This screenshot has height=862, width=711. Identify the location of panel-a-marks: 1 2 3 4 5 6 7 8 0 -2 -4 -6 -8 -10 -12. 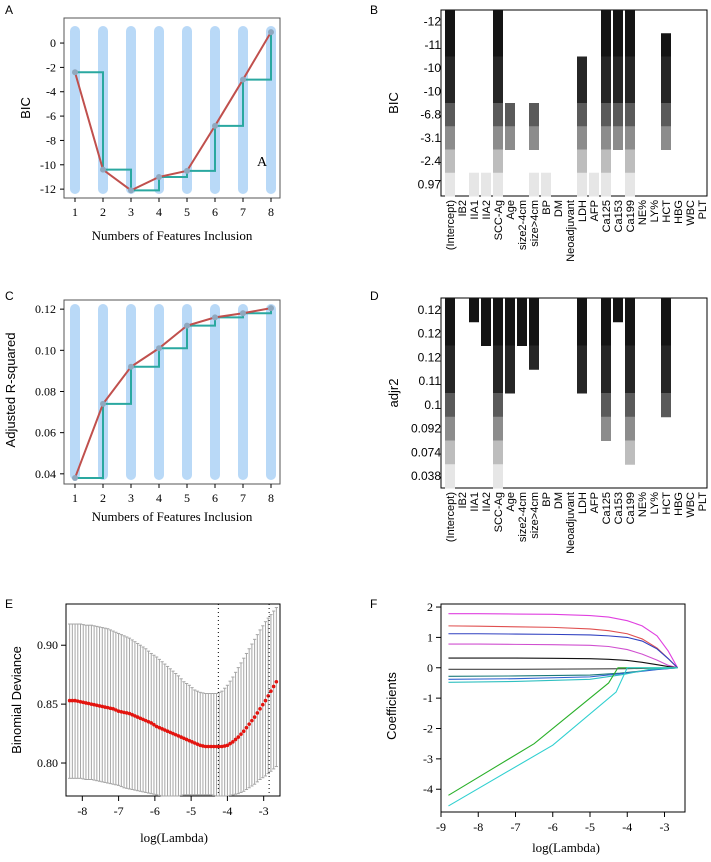
(158, 122).